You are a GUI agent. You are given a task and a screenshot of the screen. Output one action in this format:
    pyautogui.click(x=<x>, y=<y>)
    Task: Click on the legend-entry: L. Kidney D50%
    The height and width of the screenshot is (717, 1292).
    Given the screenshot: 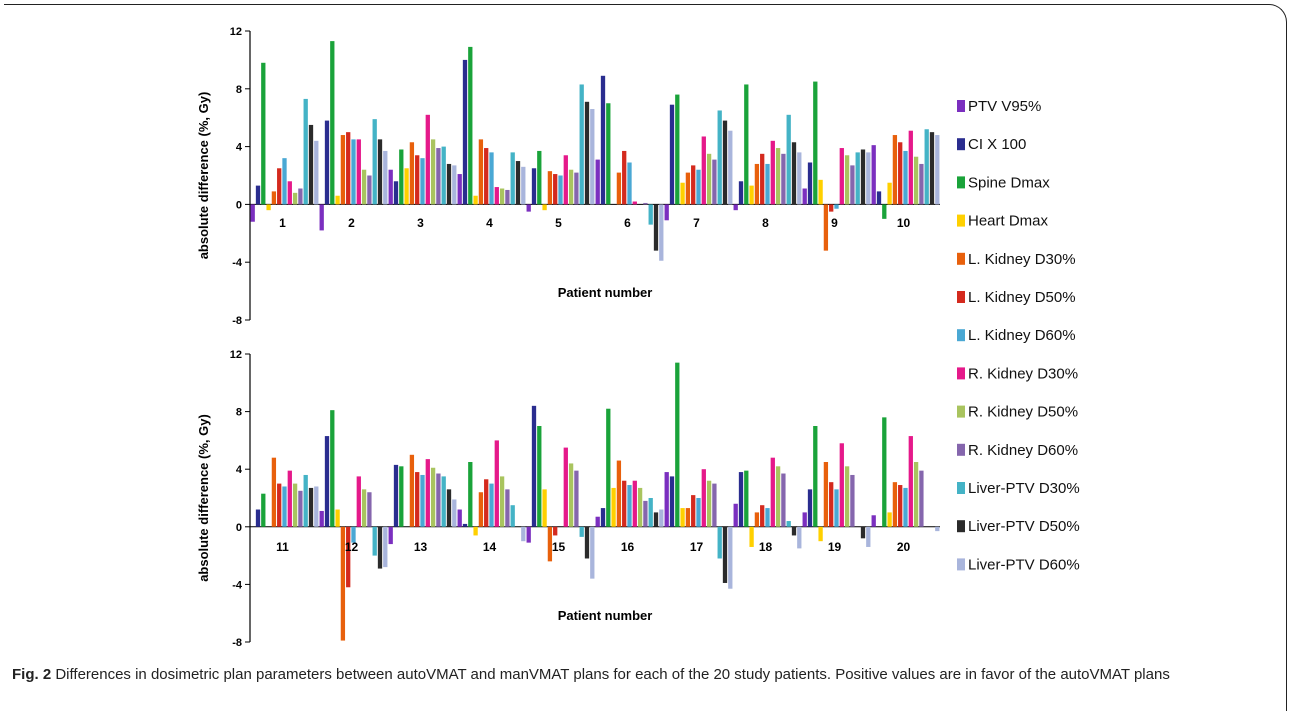 What is the action you would take?
    pyautogui.click(x=1022, y=297)
    